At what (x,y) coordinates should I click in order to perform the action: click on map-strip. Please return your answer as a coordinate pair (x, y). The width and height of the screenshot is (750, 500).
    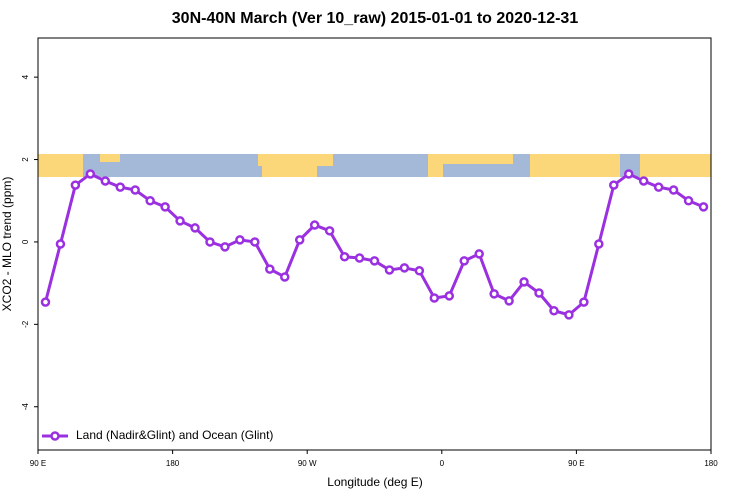
    Looking at the image, I should click on (374, 165).